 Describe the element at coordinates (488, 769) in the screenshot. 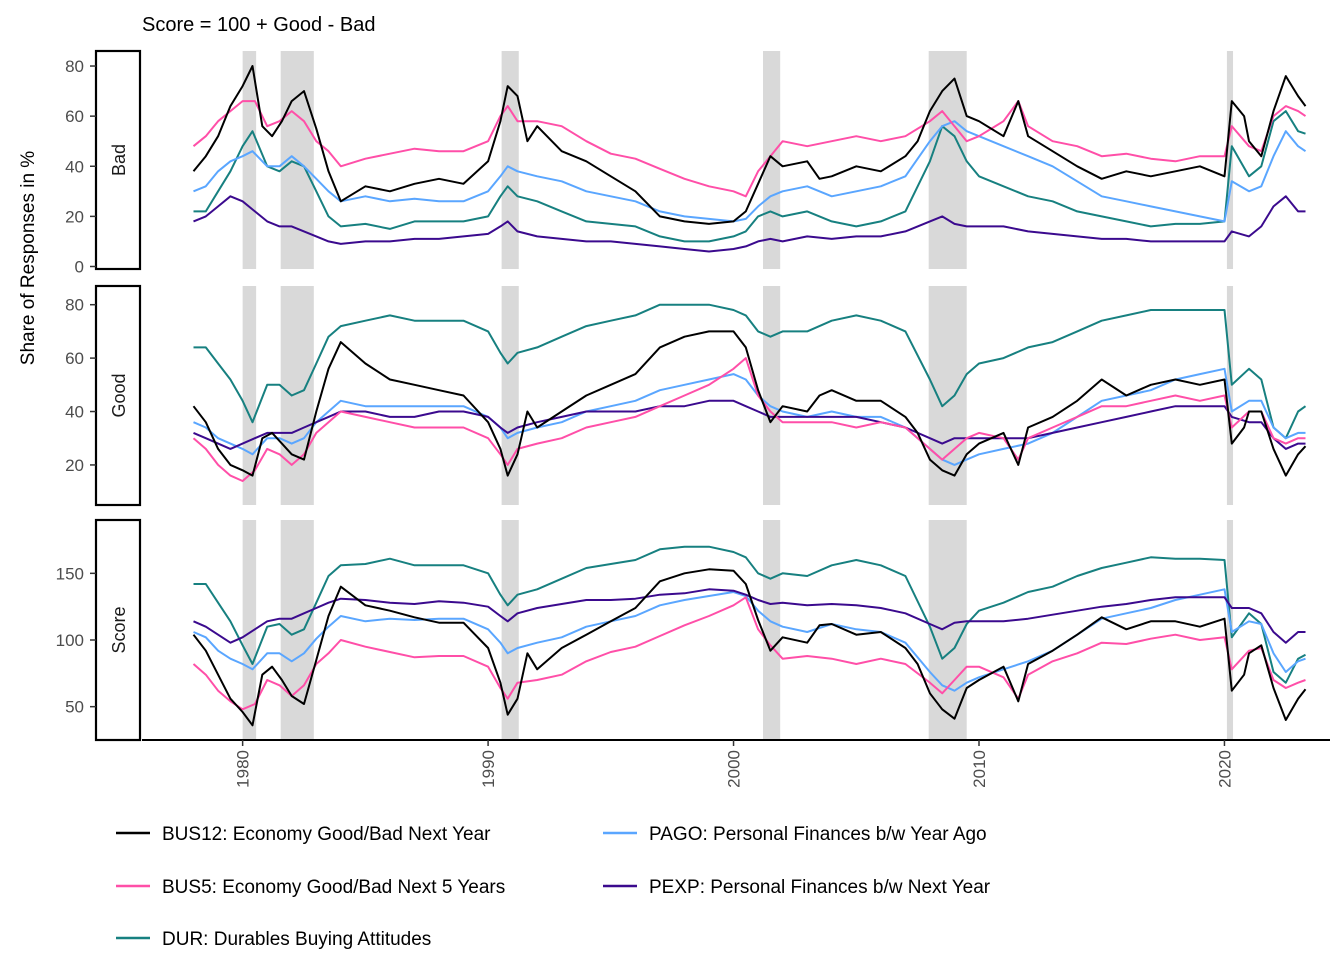

I see `x-tick-label: 1990` at that location.